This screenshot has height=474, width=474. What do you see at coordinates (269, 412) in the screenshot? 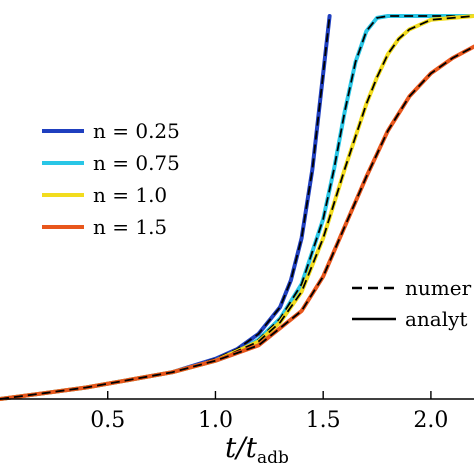
I see `x-ticks: 0.5 1.0 1.5 2.0` at bounding box center [269, 412].